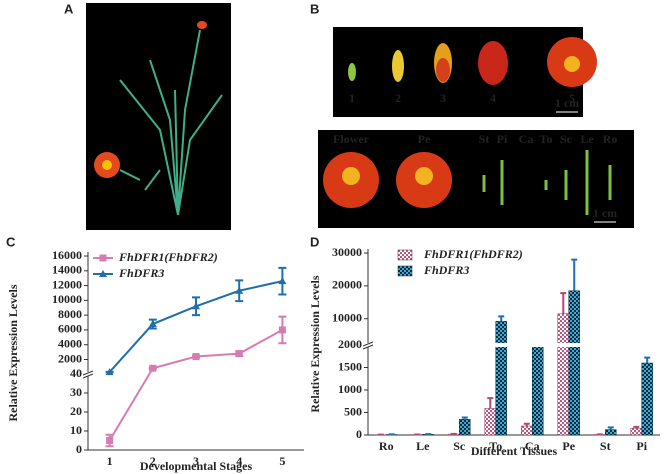  I want to click on y-tick-label: 4000, so click(70, 343).